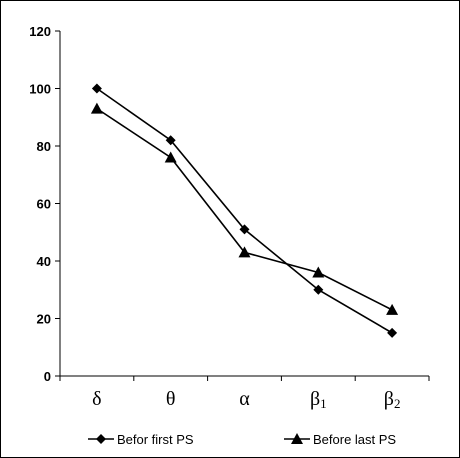 Image resolution: width=460 pixels, height=458 pixels. Describe the element at coordinates (171, 399) in the screenshot. I see `x-category-label: θ` at that location.